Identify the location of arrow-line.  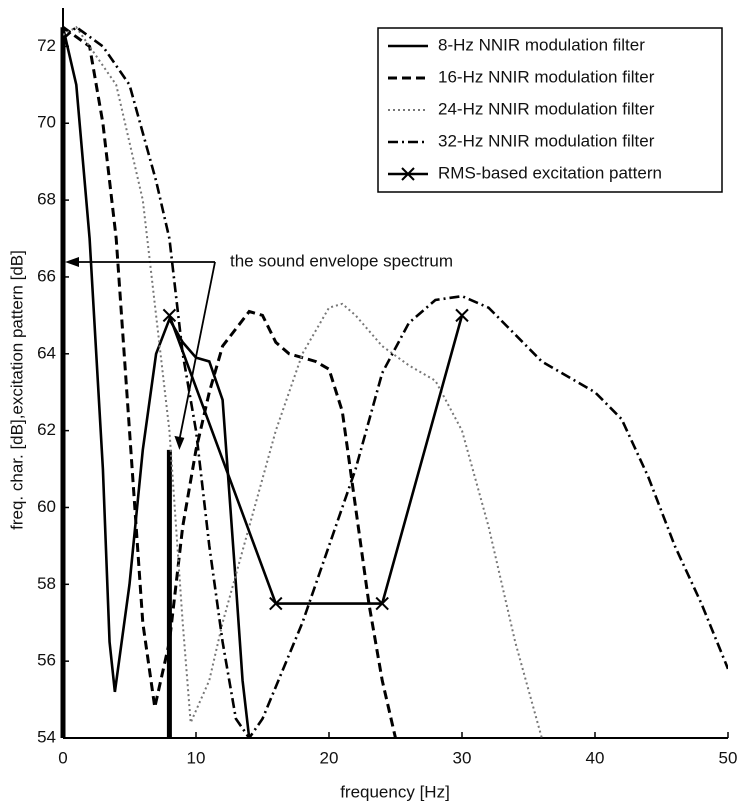
(197, 351).